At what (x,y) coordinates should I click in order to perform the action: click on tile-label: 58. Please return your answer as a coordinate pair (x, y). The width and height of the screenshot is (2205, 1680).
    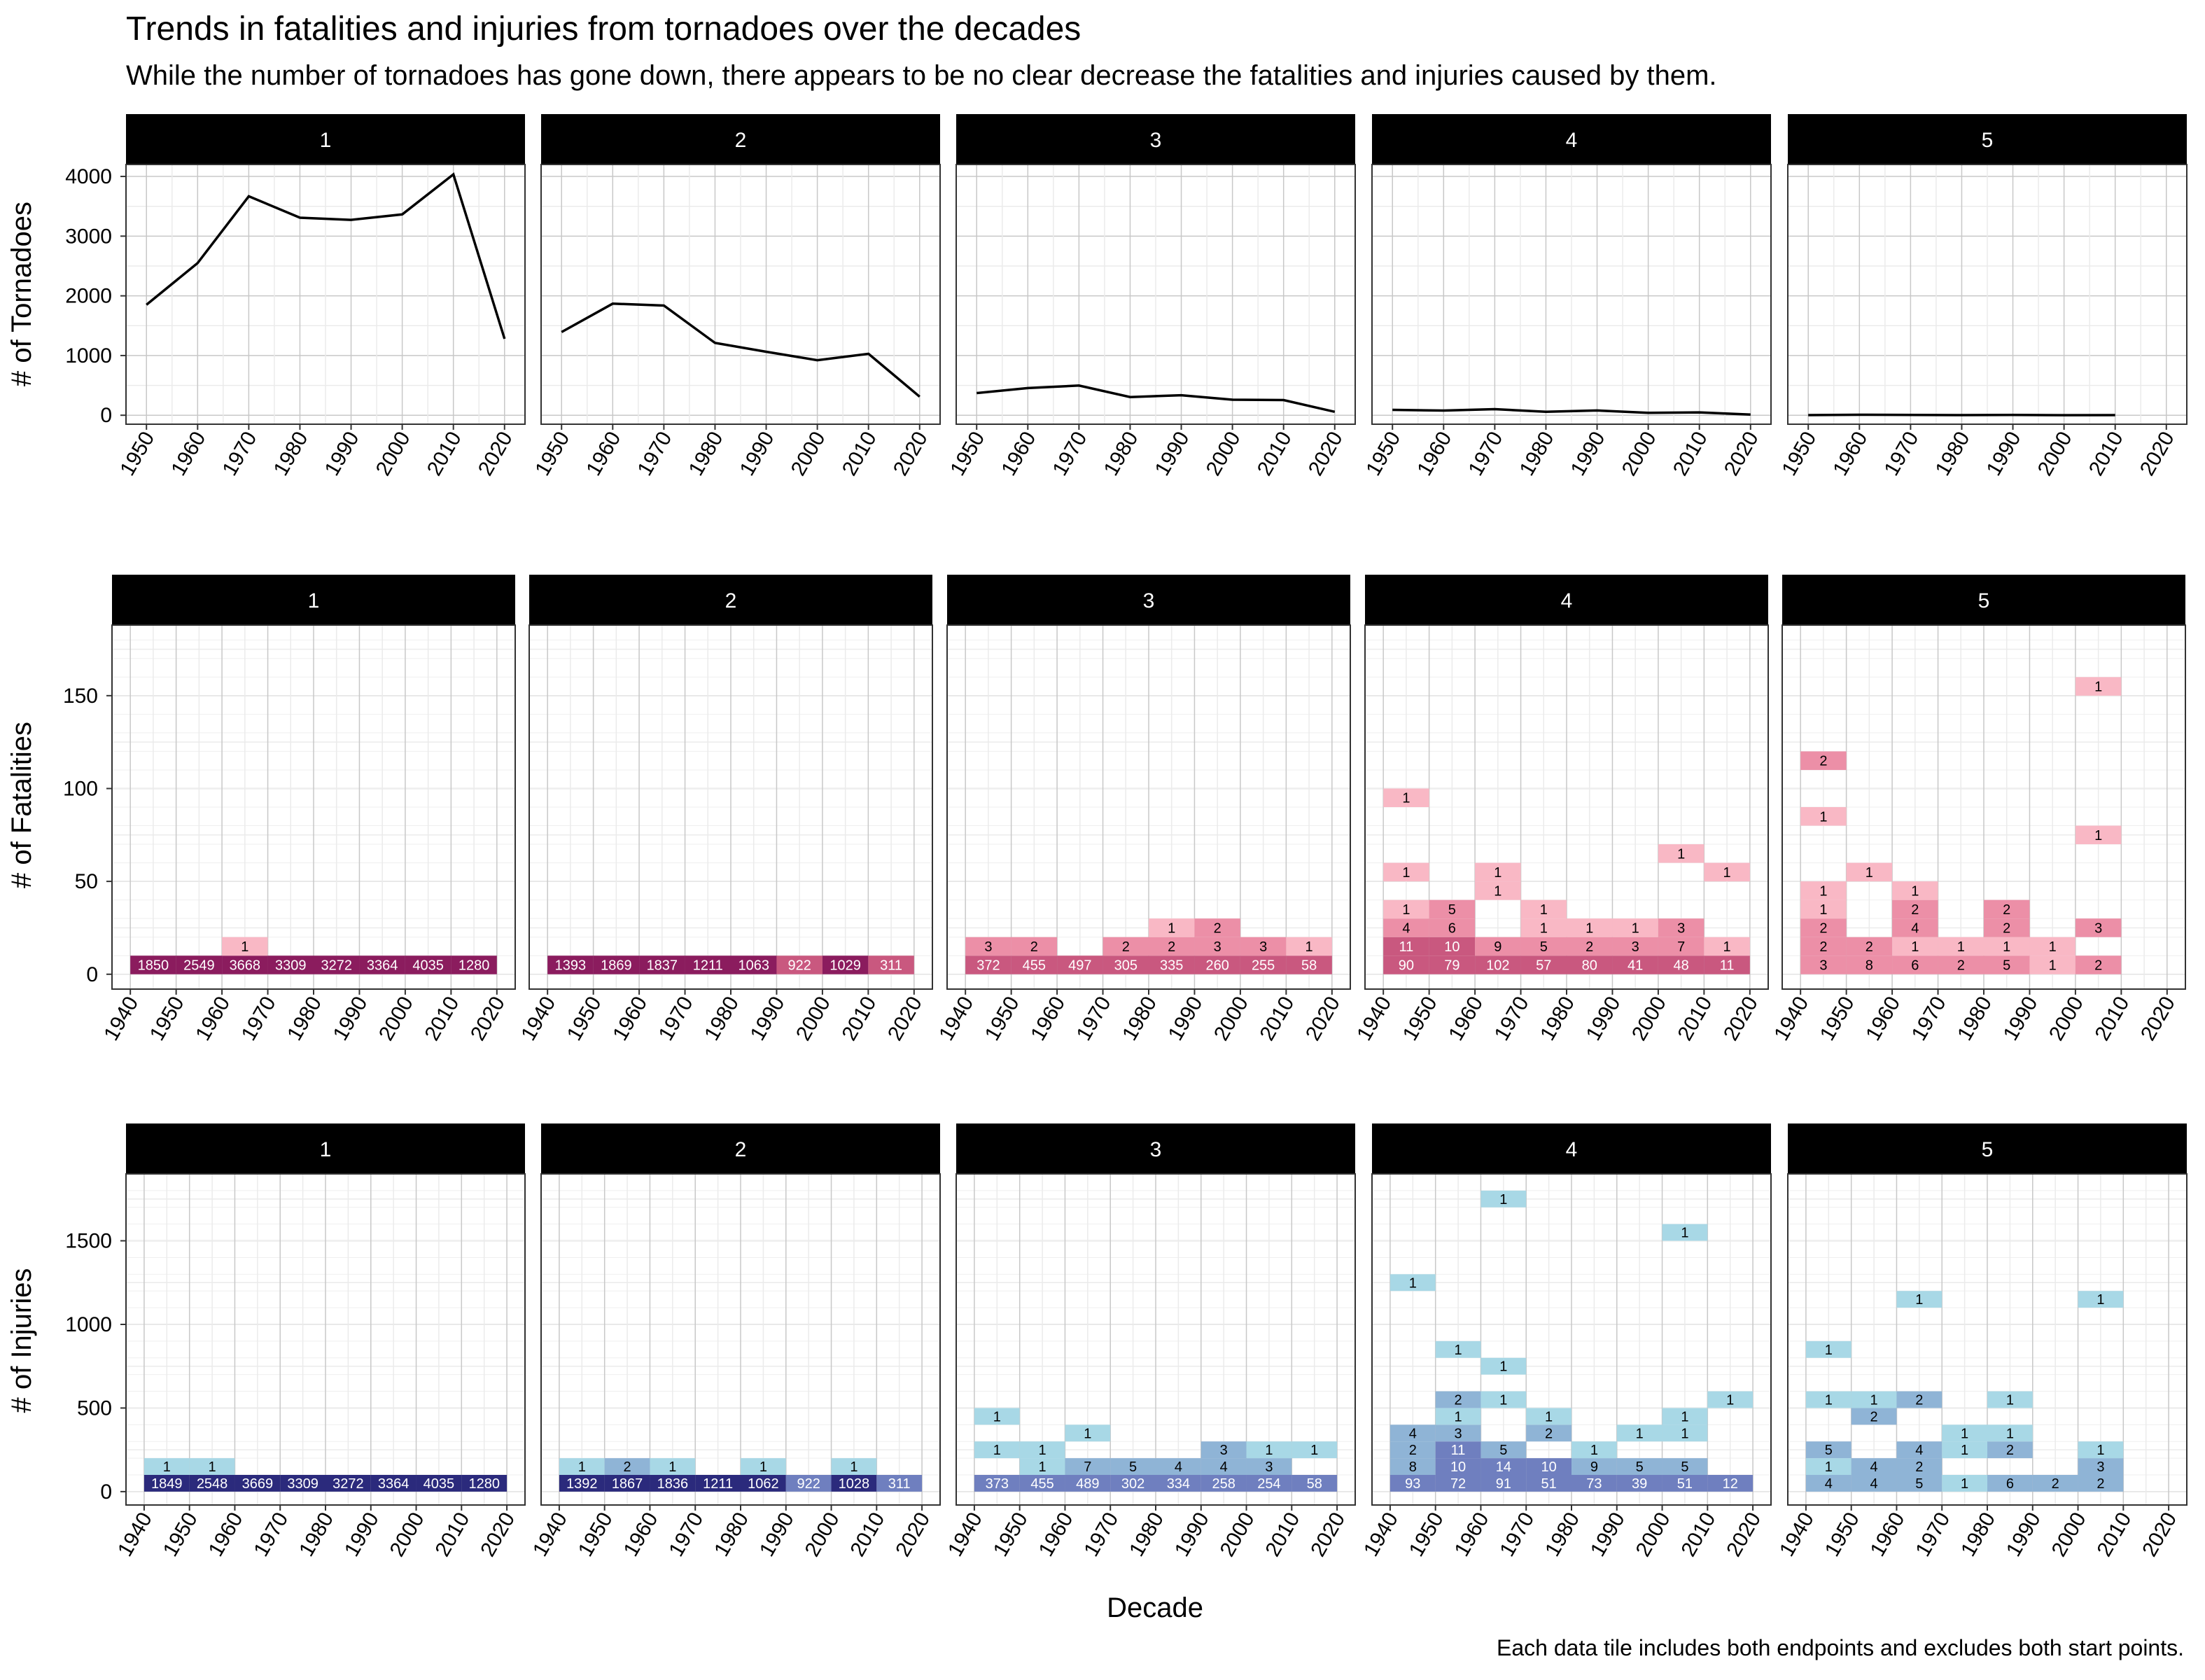
    Looking at the image, I should click on (1314, 1484).